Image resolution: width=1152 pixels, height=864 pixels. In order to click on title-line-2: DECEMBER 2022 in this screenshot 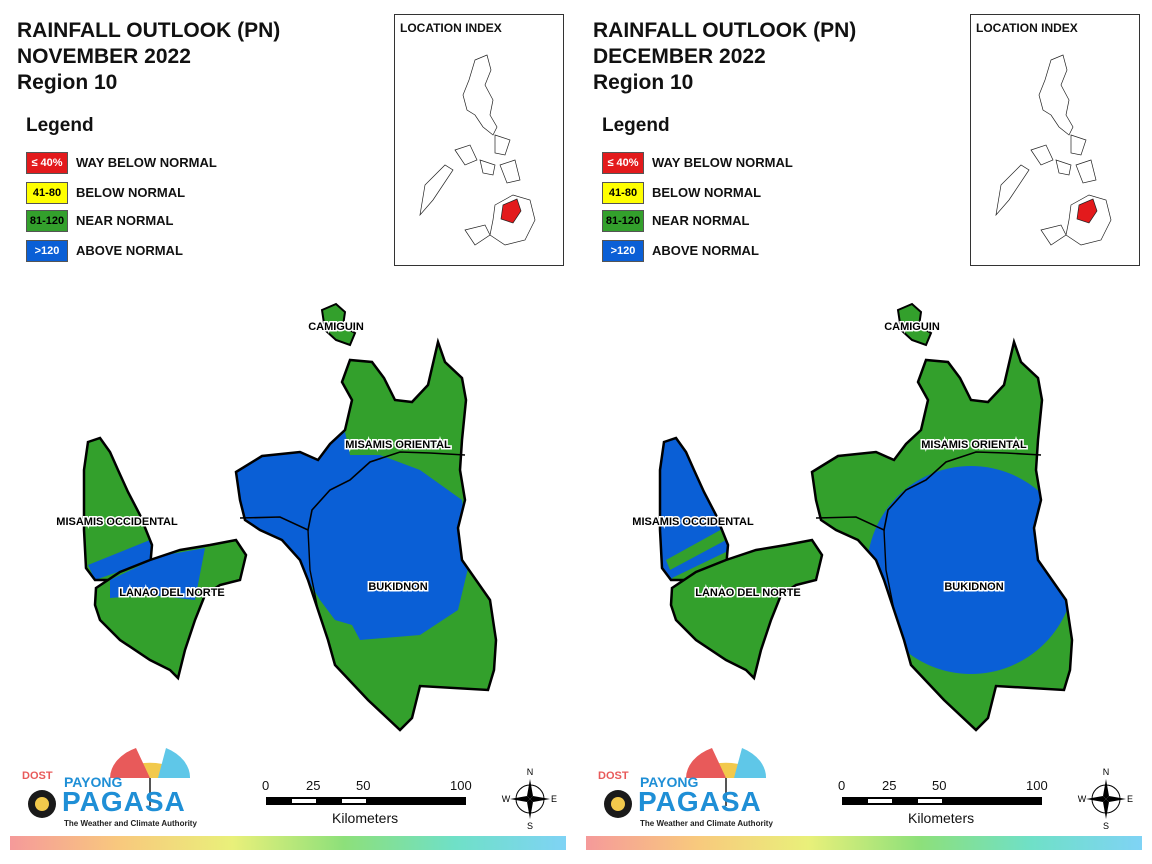, I will do `click(679, 56)`.